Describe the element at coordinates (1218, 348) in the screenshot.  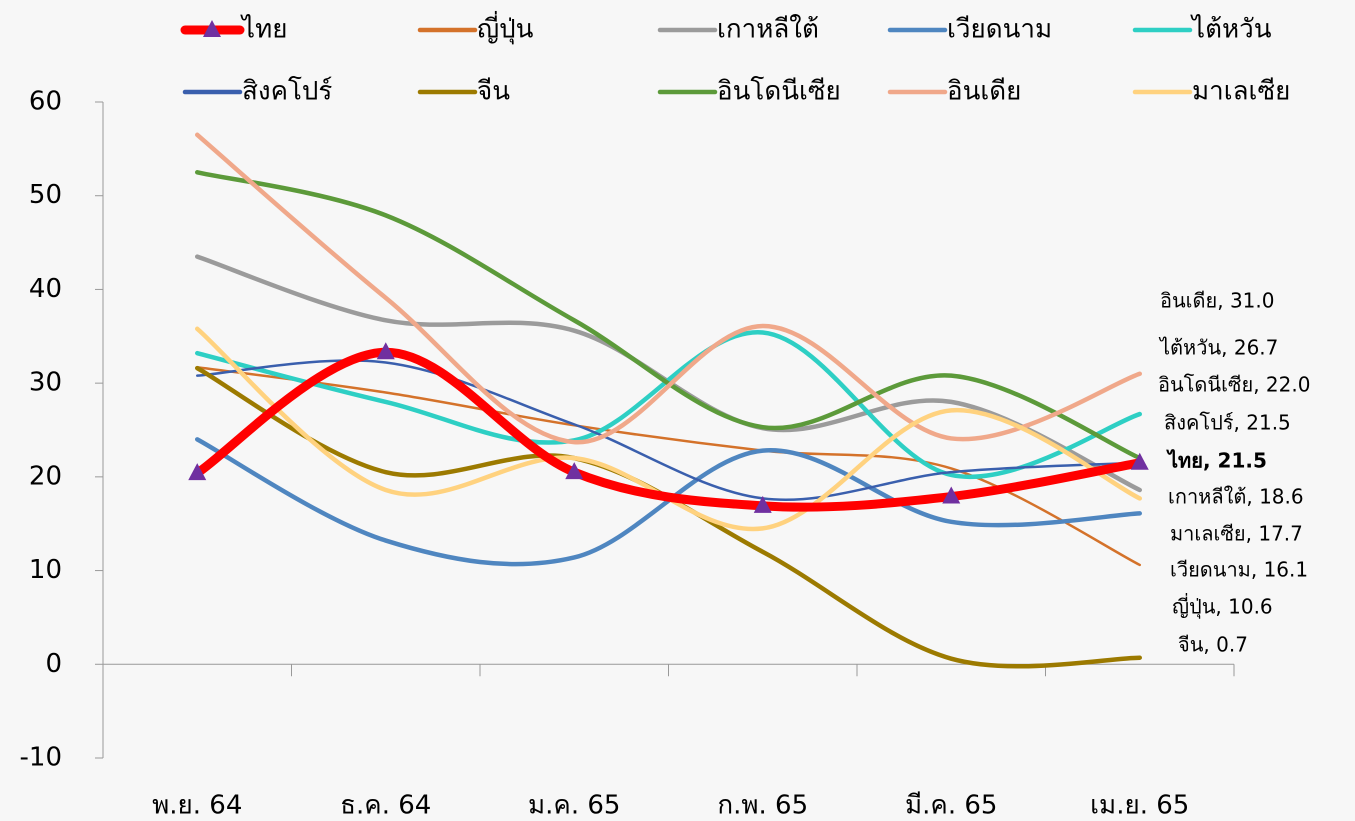
I see `data-label: ไต้หวัน, 26.7` at that location.